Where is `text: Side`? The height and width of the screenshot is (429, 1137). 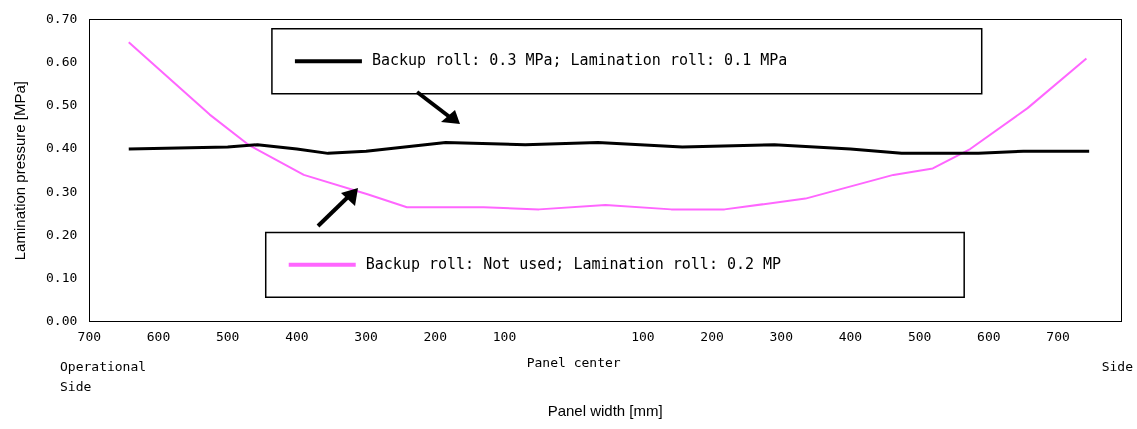 text: Side is located at coordinates (1117, 367).